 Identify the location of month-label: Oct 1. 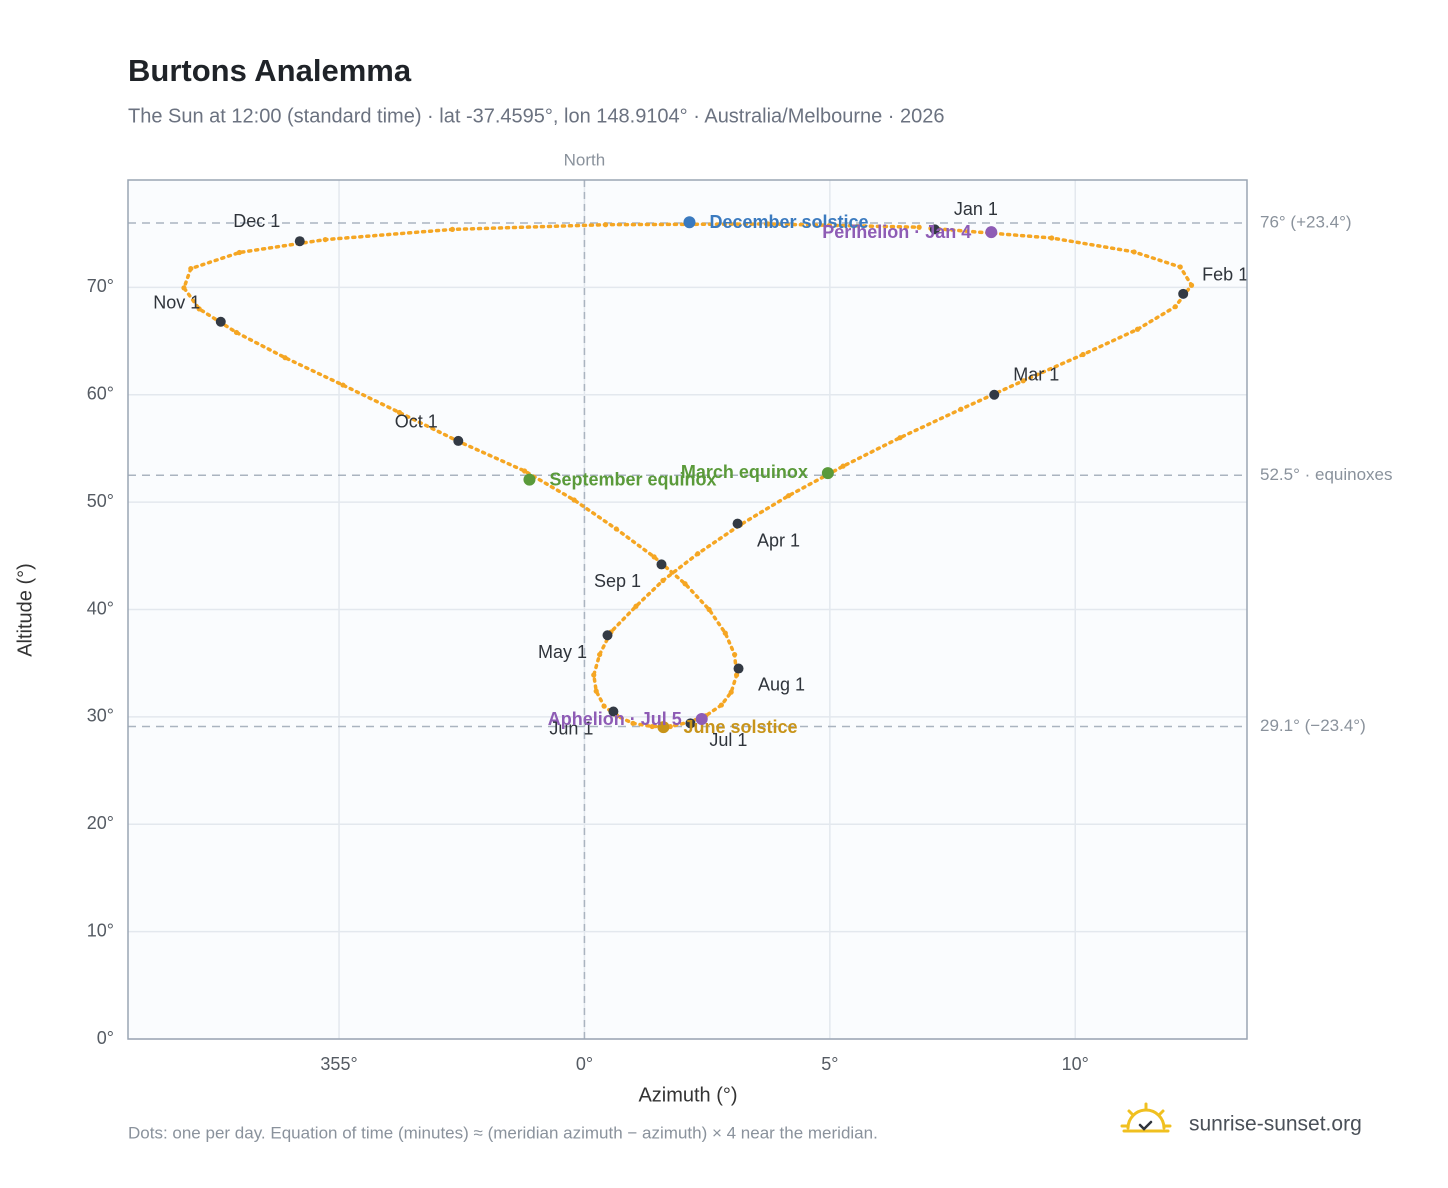
(416, 422).